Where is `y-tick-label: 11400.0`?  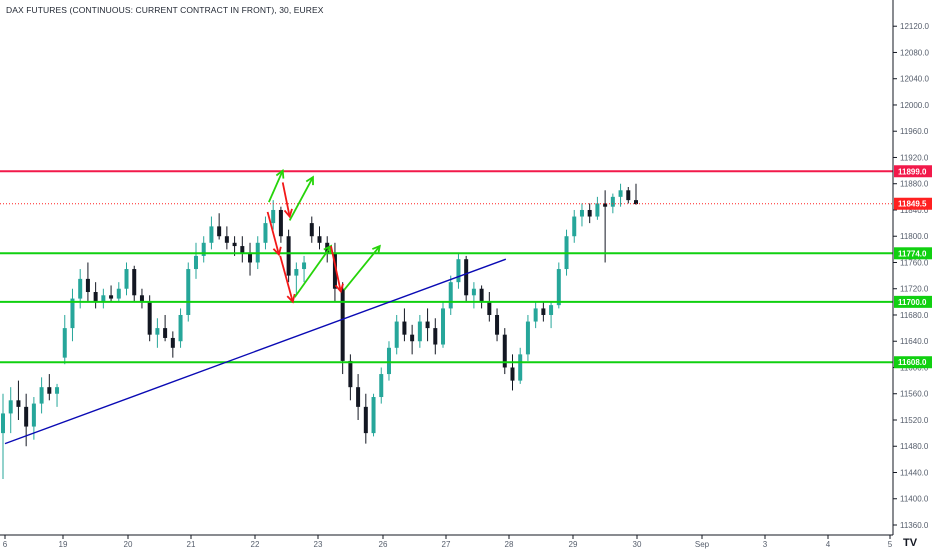
y-tick-label: 11400.0 is located at coordinates (914, 499).